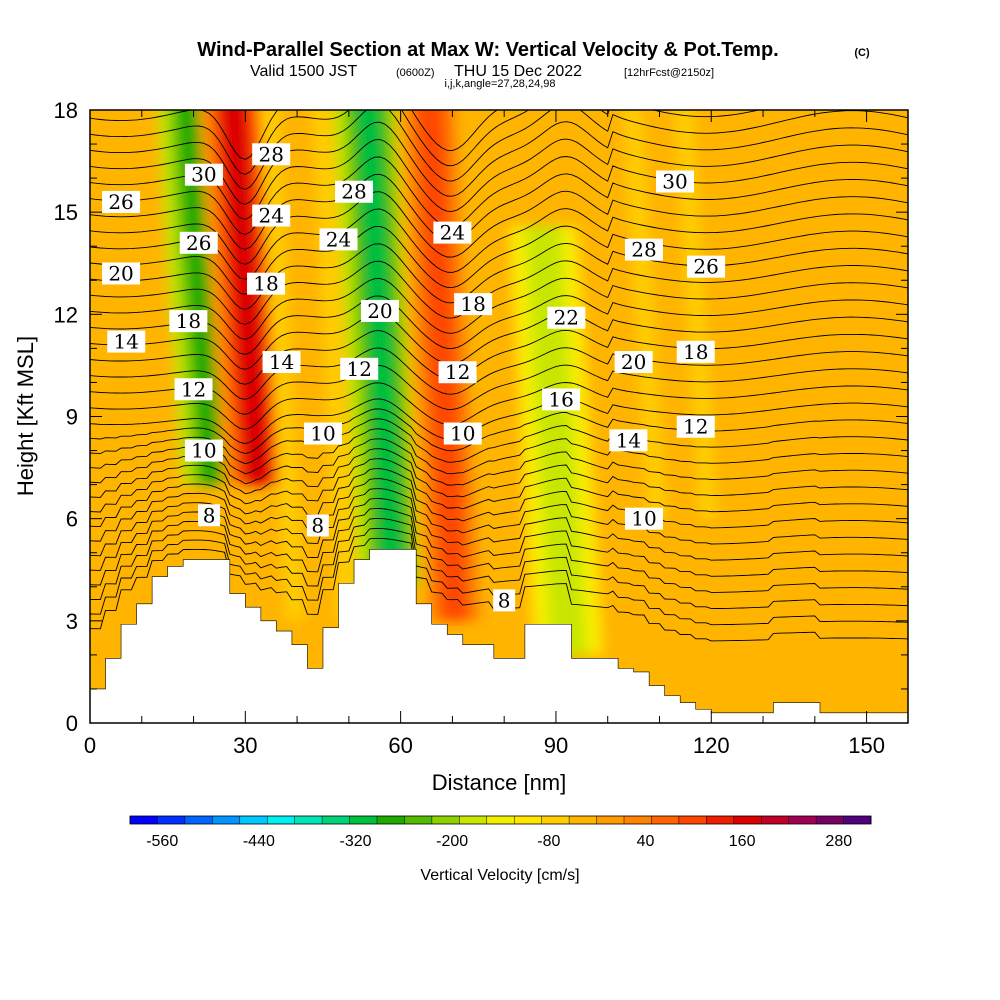  What do you see at coordinates (90, 745) in the screenshot?
I see `x-tick-label: 0` at bounding box center [90, 745].